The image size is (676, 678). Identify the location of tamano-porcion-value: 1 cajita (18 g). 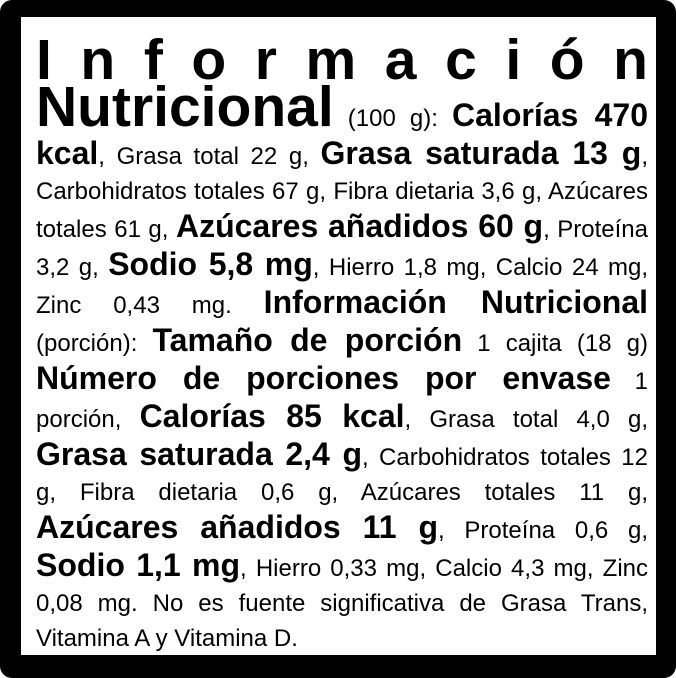
(555, 343).